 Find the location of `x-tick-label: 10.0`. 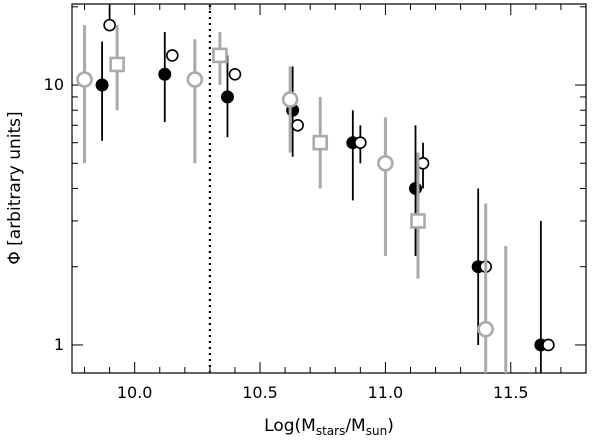

x-tick-label: 10.0 is located at coordinates (135, 392).